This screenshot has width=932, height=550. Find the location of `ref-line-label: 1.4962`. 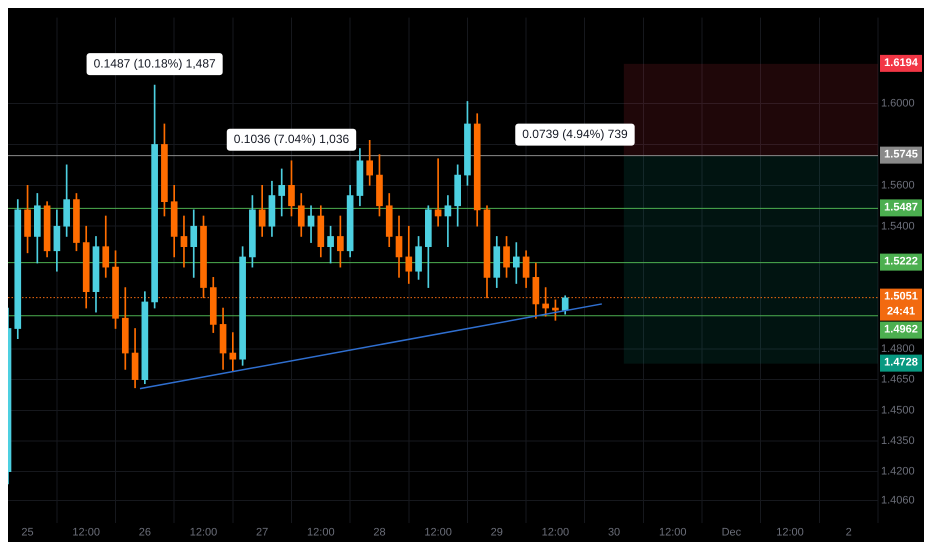

ref-line-label: 1.4962 is located at coordinates (901, 330).